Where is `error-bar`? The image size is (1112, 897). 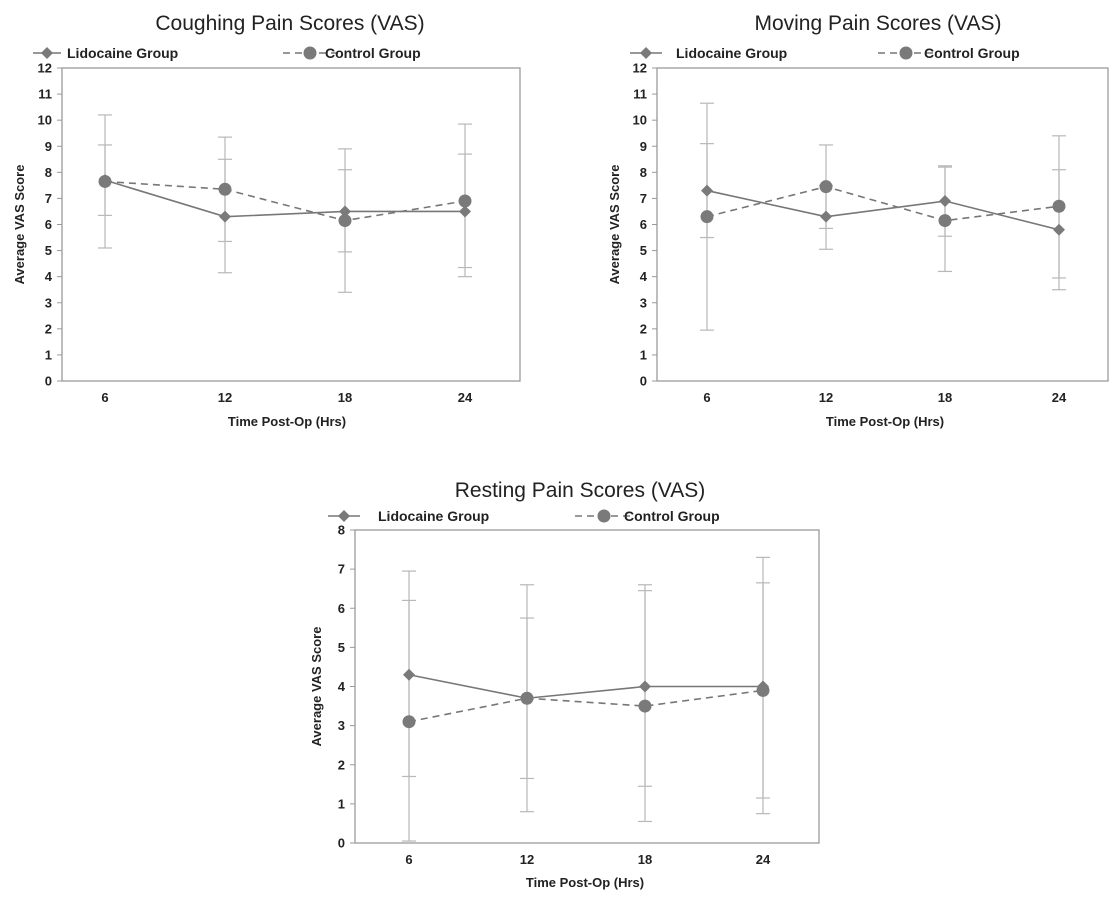 error-bar is located at coordinates (225, 205).